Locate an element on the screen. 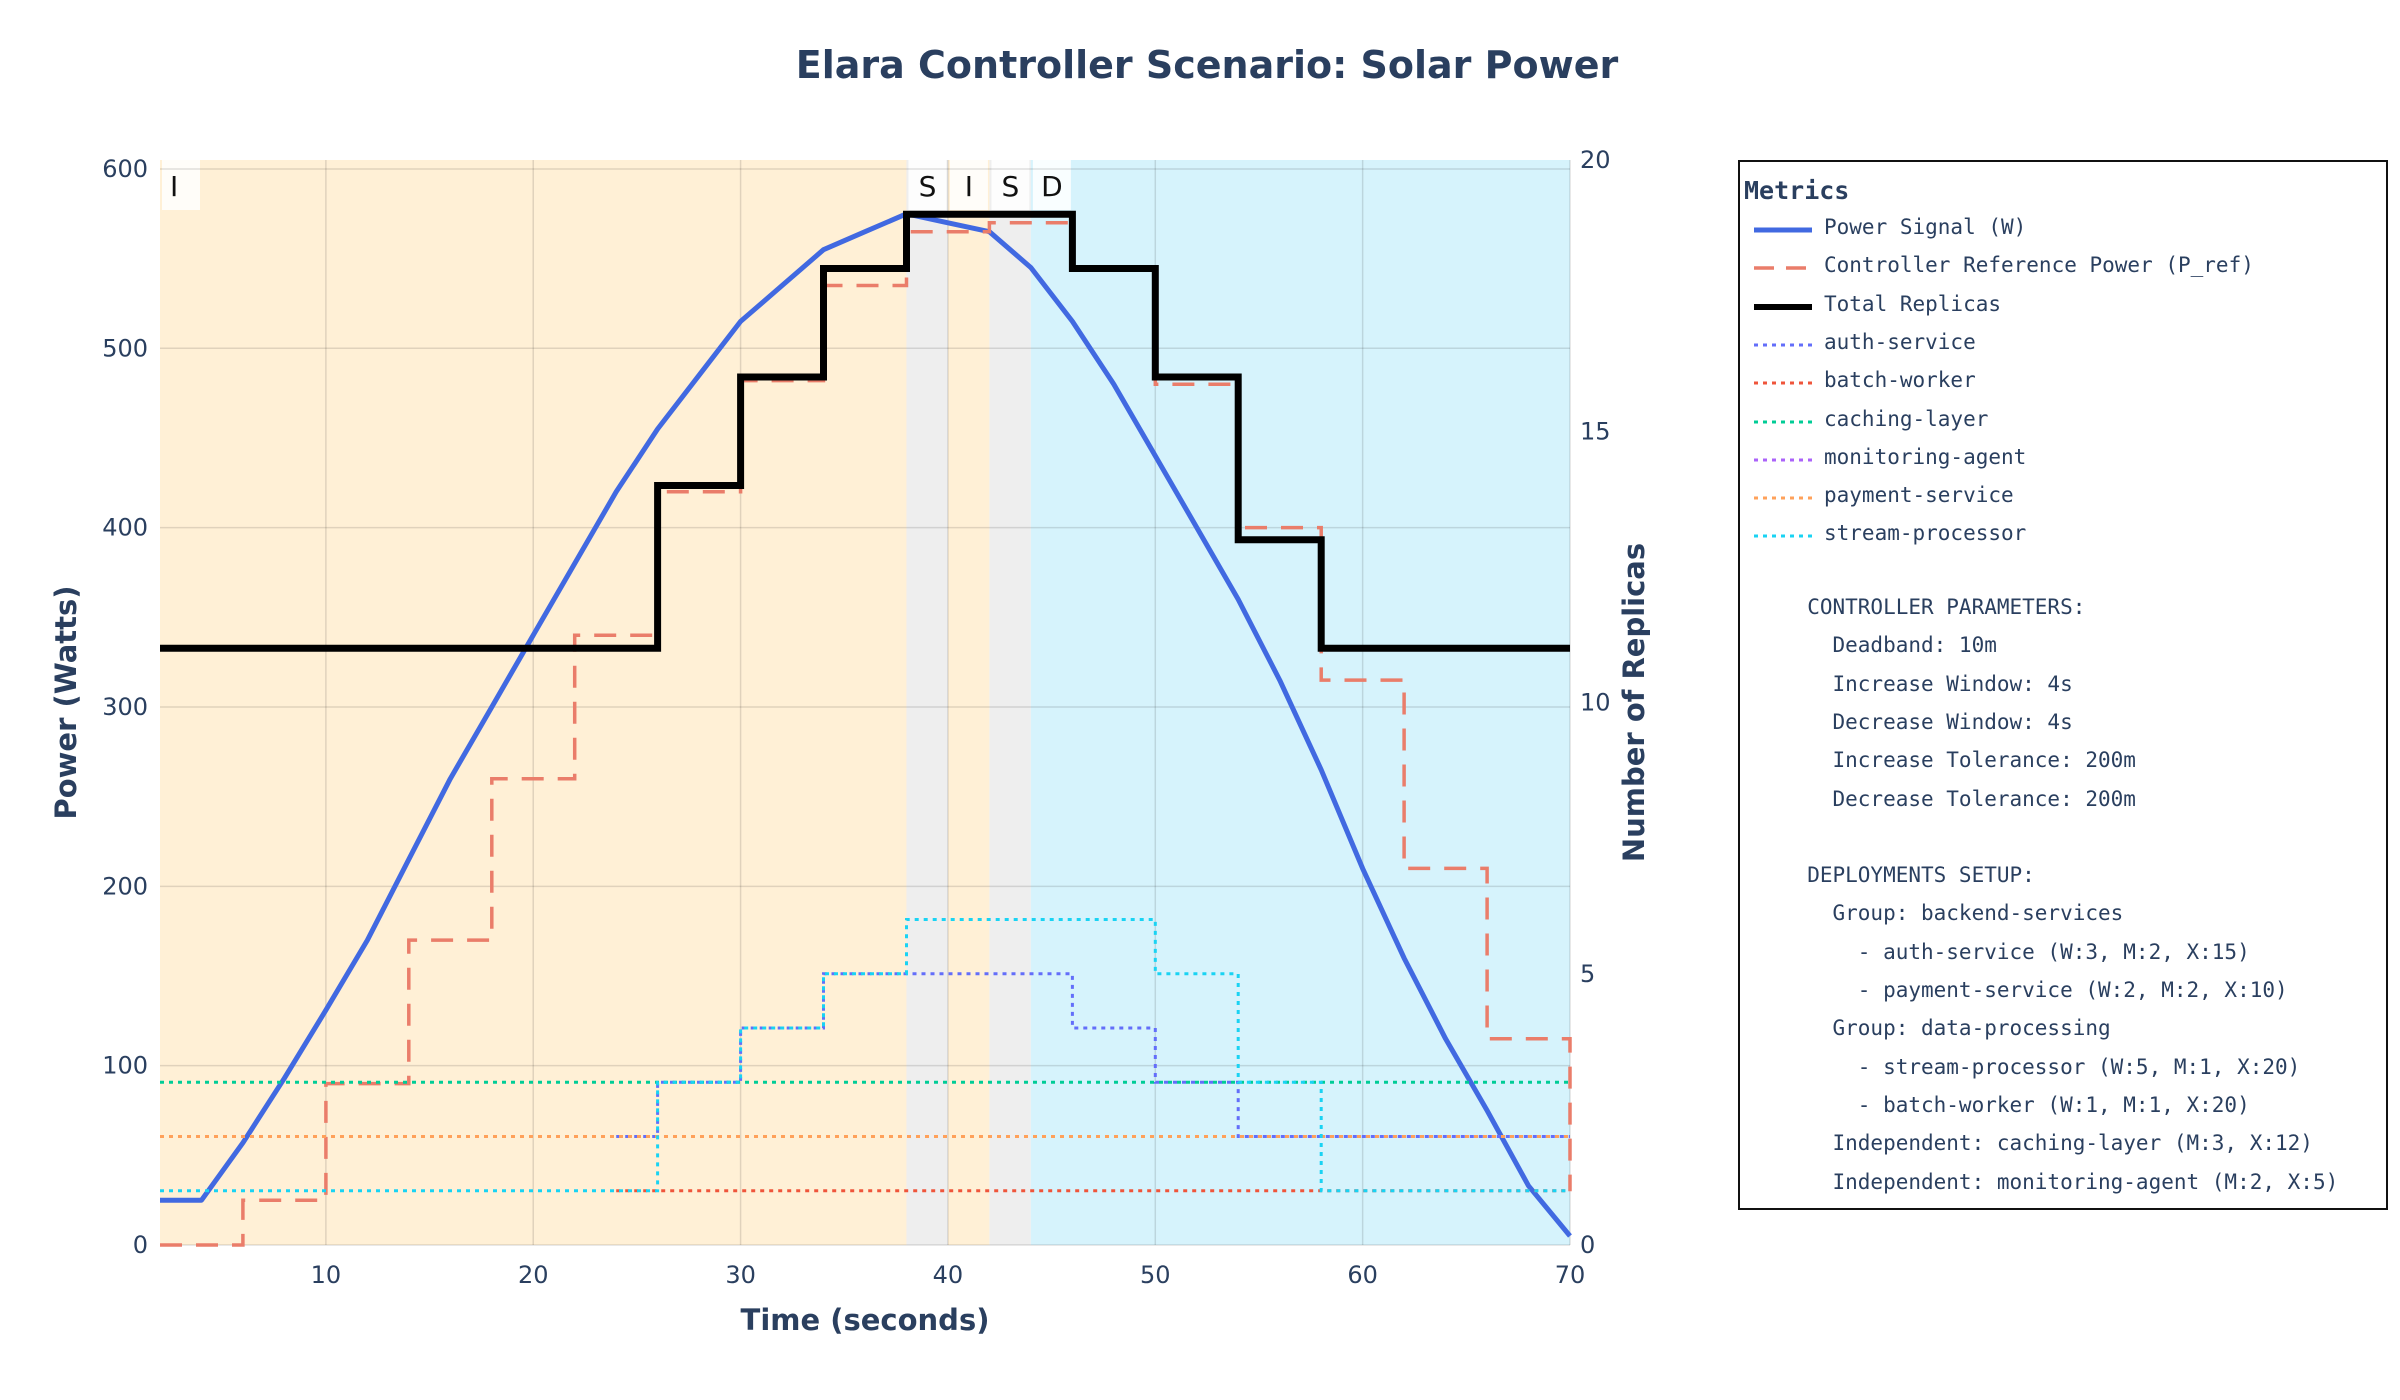 The width and height of the screenshot is (2400, 1400). legend-item: Total Replicas is located at coordinates (2066, 308).